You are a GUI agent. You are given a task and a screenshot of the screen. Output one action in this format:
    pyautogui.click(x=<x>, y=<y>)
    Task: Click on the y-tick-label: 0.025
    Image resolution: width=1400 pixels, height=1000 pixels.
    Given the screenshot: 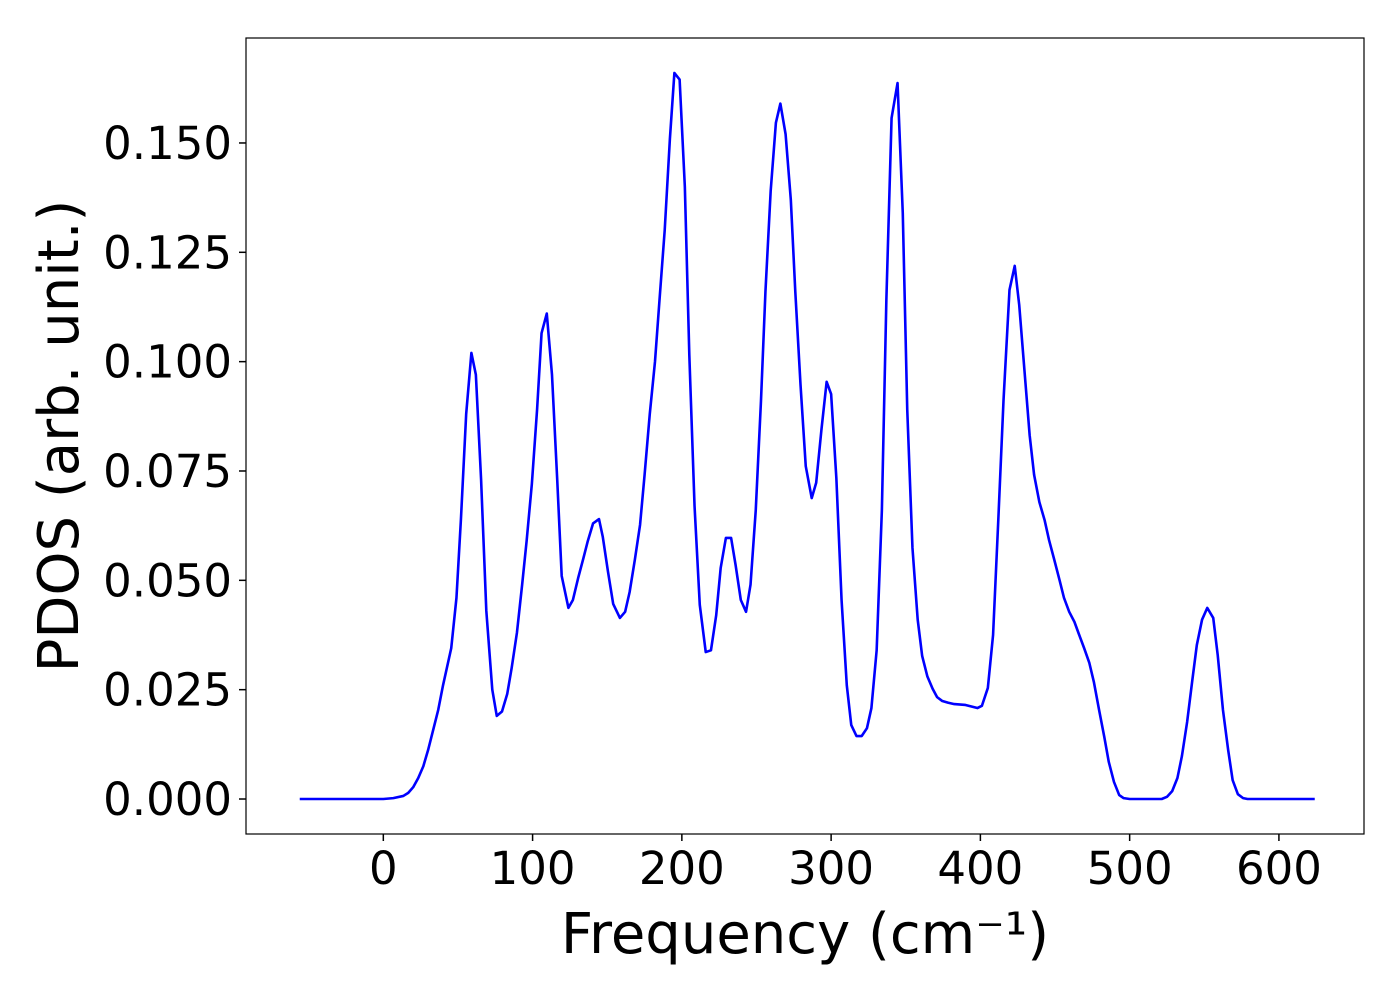 What is the action you would take?
    pyautogui.click(x=167, y=690)
    